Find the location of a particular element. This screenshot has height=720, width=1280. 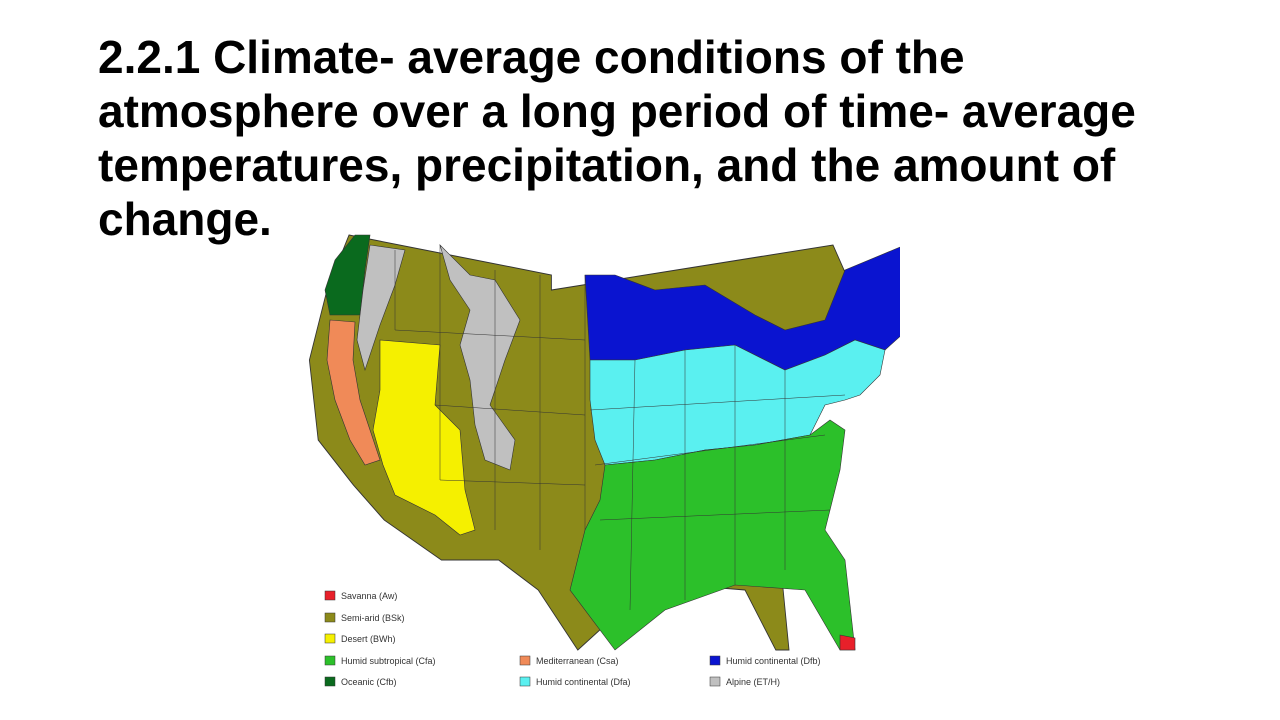

zone-oceanic is located at coordinates (347, 275).